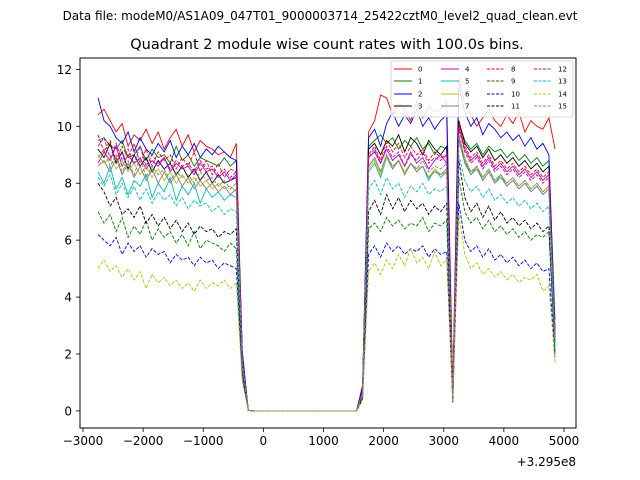  I want to click on y-tick-label: 8, so click(68, 184).